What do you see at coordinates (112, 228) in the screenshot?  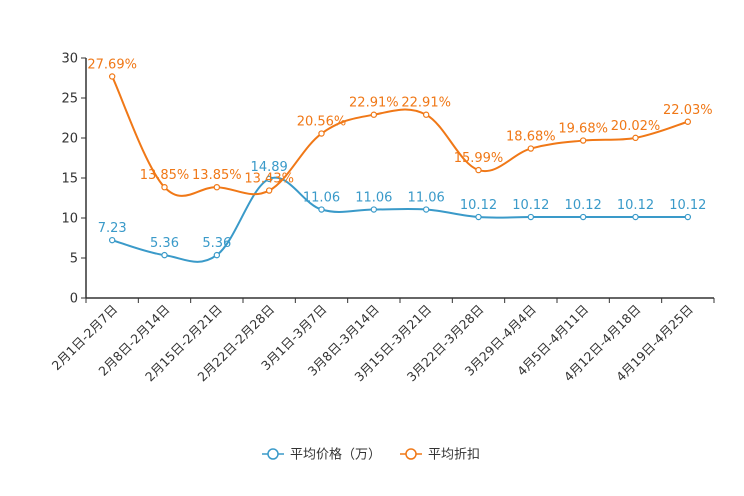 I see `data-label: 7.23` at bounding box center [112, 228].